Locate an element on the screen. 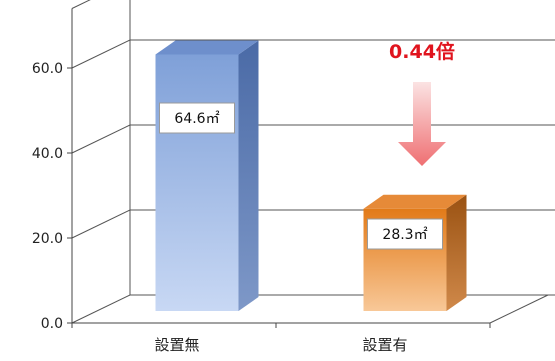 The image size is (555, 361). x-tick-label: 設置有 is located at coordinates (384, 345).